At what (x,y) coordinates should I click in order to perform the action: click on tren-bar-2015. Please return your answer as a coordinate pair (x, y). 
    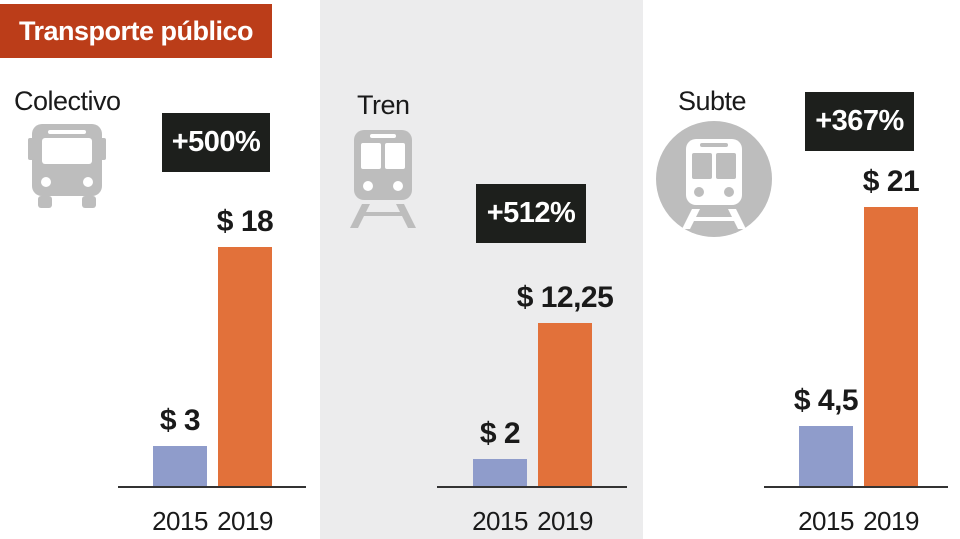
    Looking at the image, I should click on (500, 472).